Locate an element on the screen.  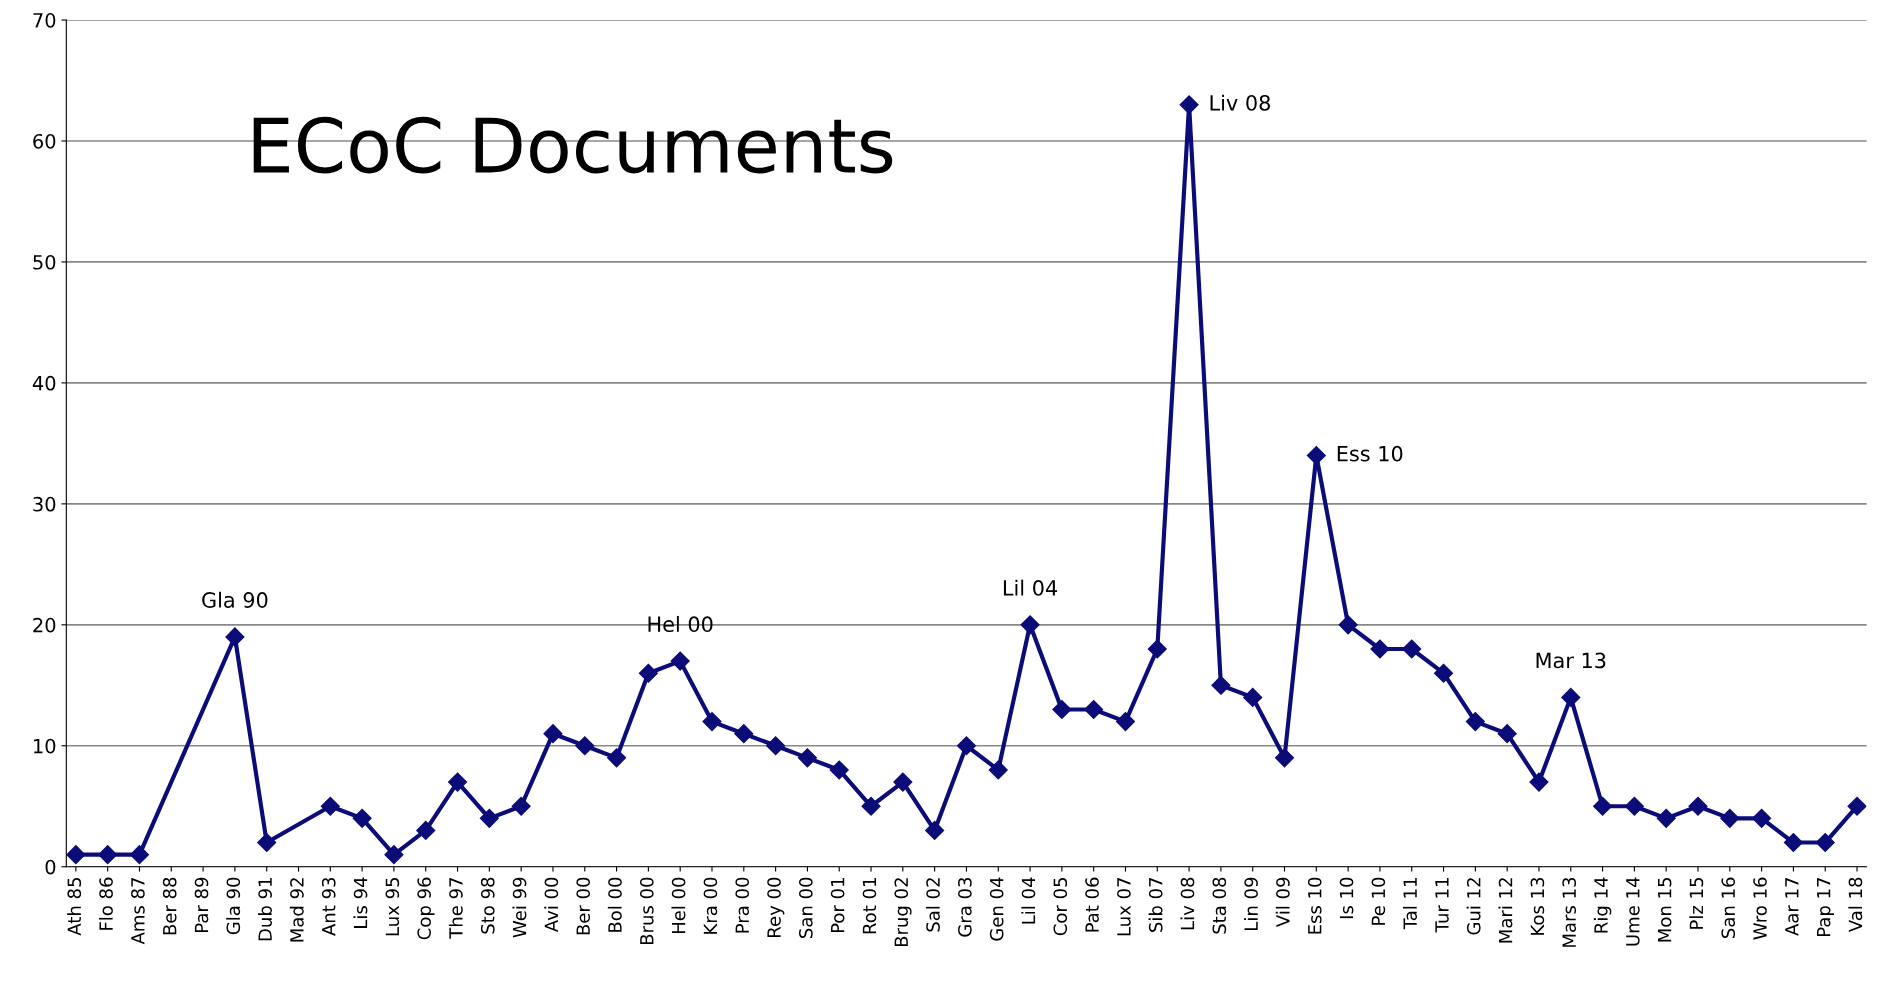
x-tick-label: Gra 03 is located at coordinates (965, 907).